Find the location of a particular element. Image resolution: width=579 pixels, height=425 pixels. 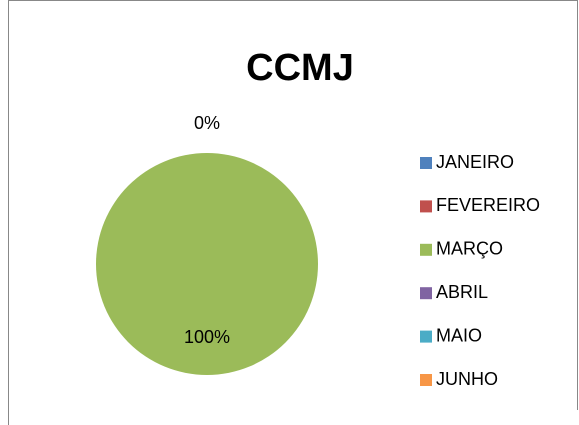

data-label: 0% is located at coordinates (207, 123).